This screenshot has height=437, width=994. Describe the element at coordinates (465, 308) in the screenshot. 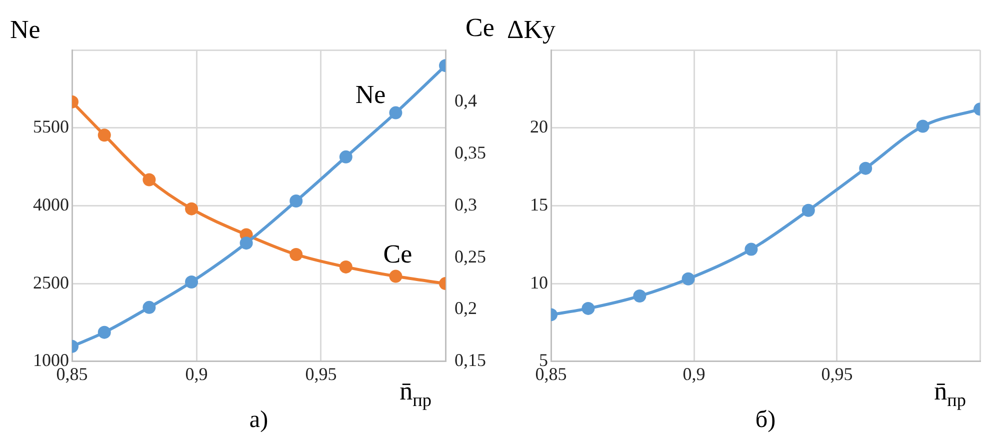

I see `y2-tick-label: 0,2` at that location.